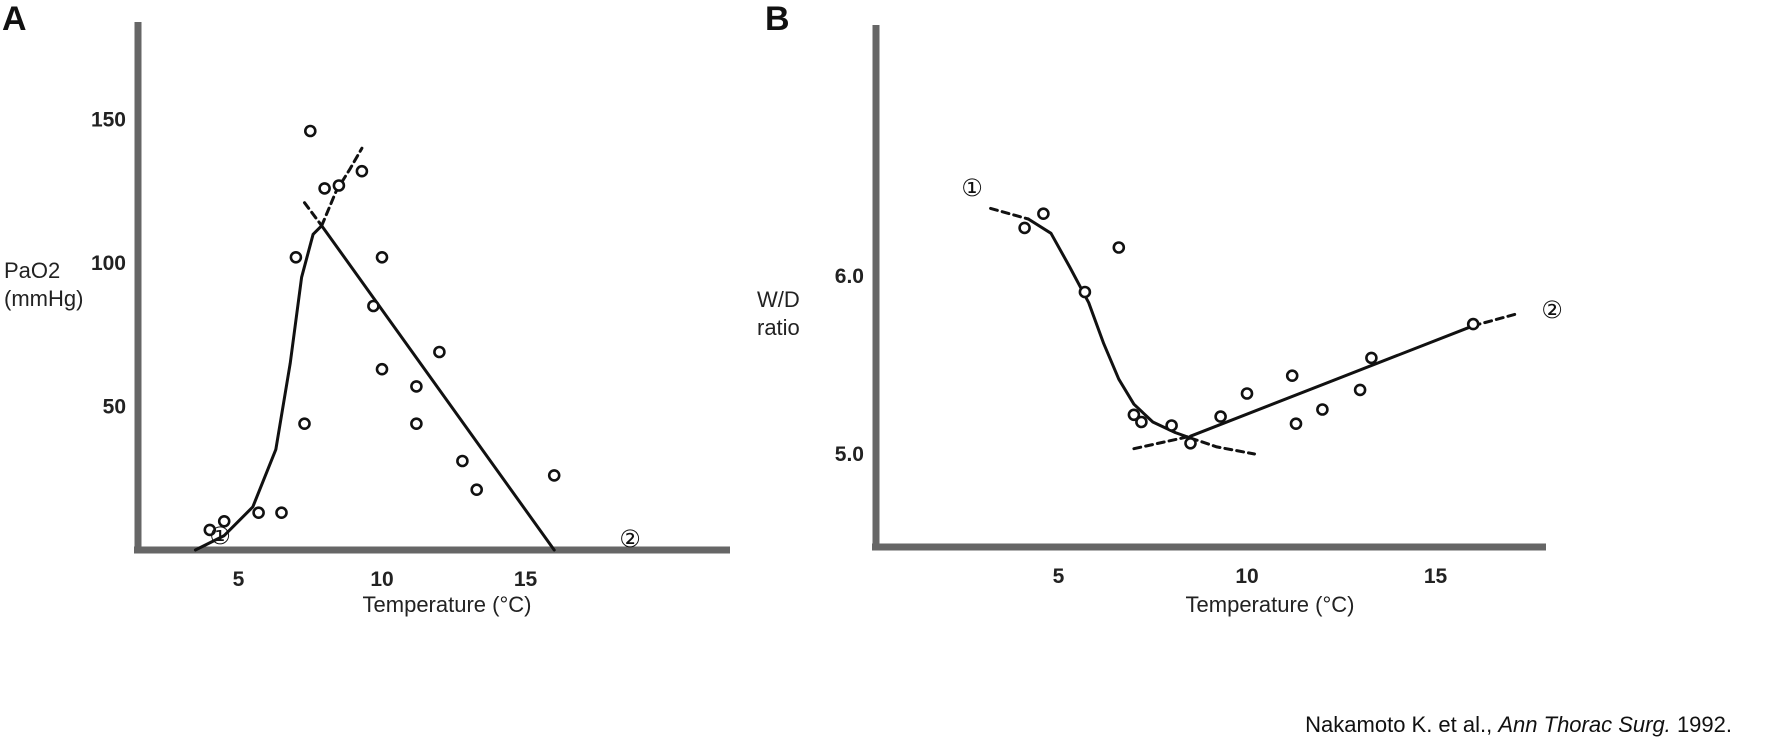 This screenshot has width=1772, height=755. What do you see at coordinates (1704, 724) in the screenshot?
I see `citation-year: 1992.` at bounding box center [1704, 724].